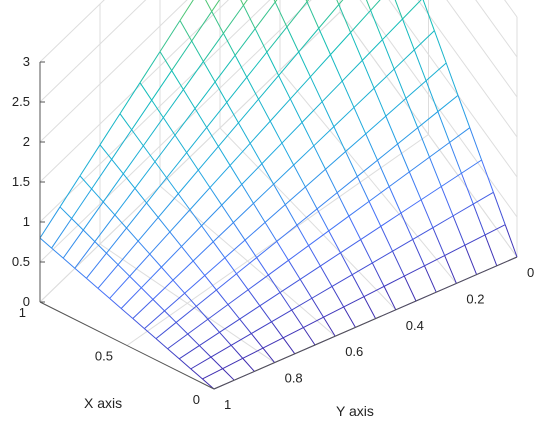 This screenshot has width=550, height=430. Describe the element at coordinates (227, 404) in the screenshot. I see `y-tick-label: 1` at that location.